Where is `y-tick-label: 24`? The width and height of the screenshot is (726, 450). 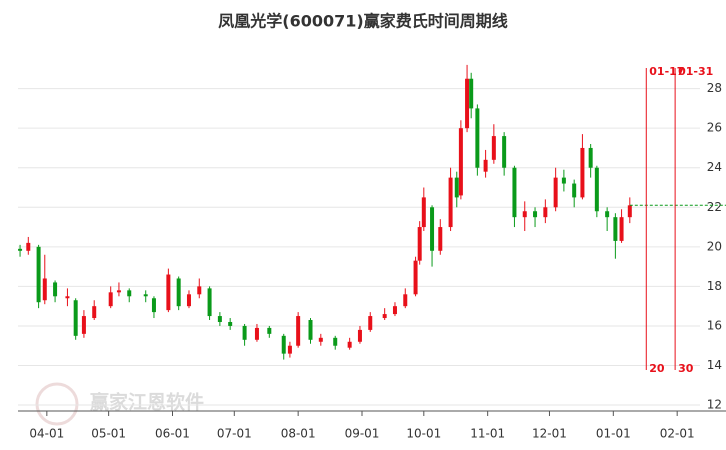
y-tick-label: 24 is located at coordinates (714, 167).